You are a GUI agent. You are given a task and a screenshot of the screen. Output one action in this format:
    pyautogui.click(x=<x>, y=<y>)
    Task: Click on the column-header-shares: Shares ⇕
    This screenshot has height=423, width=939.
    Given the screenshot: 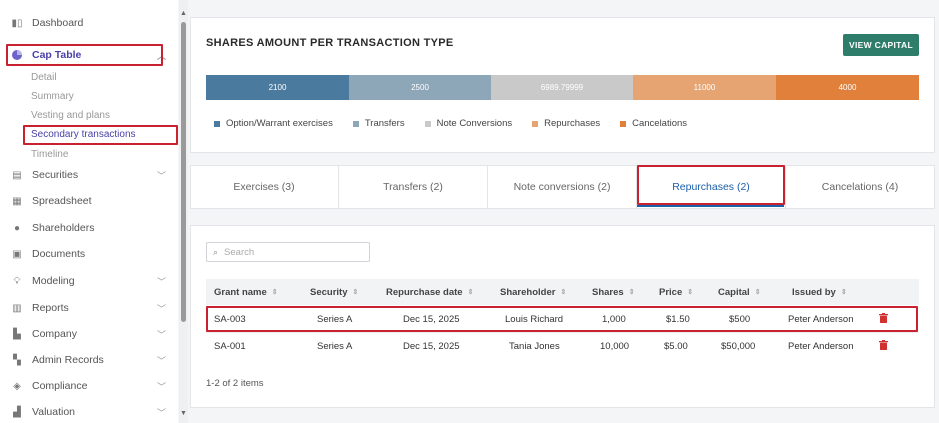 What is the action you would take?
    pyautogui.click(x=613, y=292)
    